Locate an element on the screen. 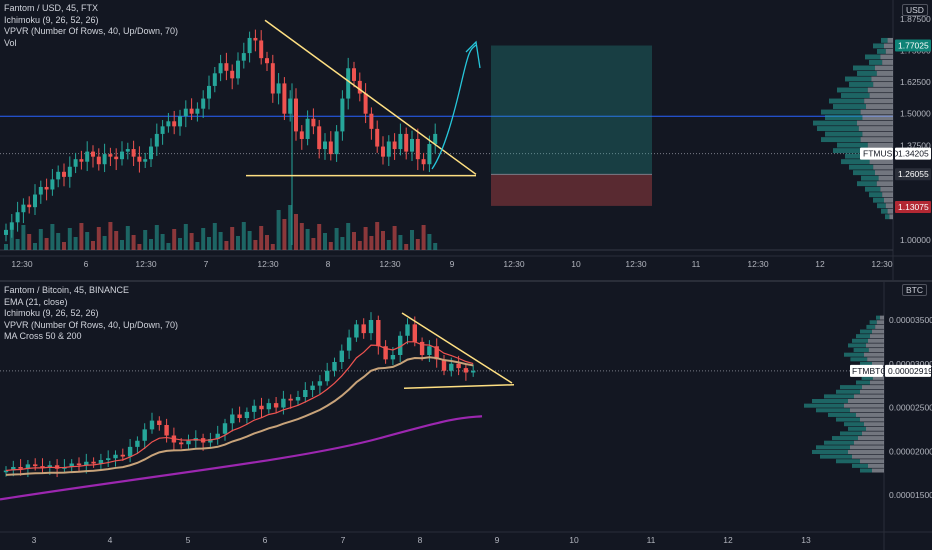 The height and width of the screenshot is (550, 932). projection-arrow is located at coordinates (454, 107).